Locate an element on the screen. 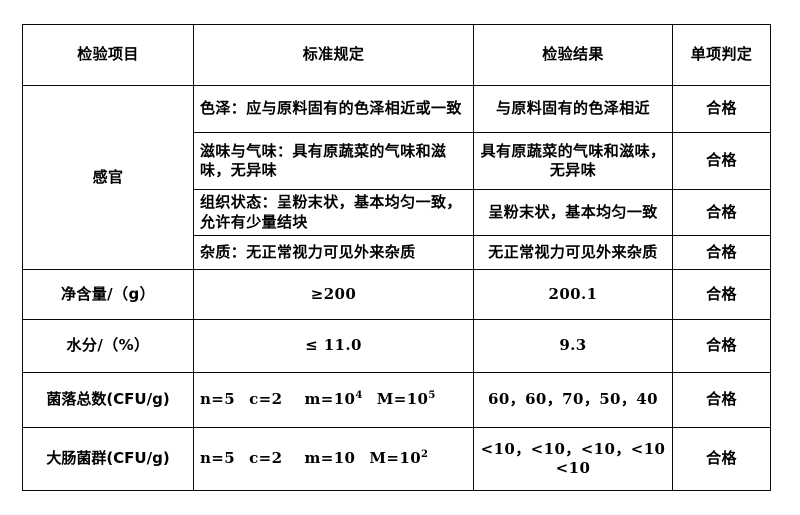 The height and width of the screenshot is (515, 800). row-verdict-color: 合格 is located at coordinates (721, 109).